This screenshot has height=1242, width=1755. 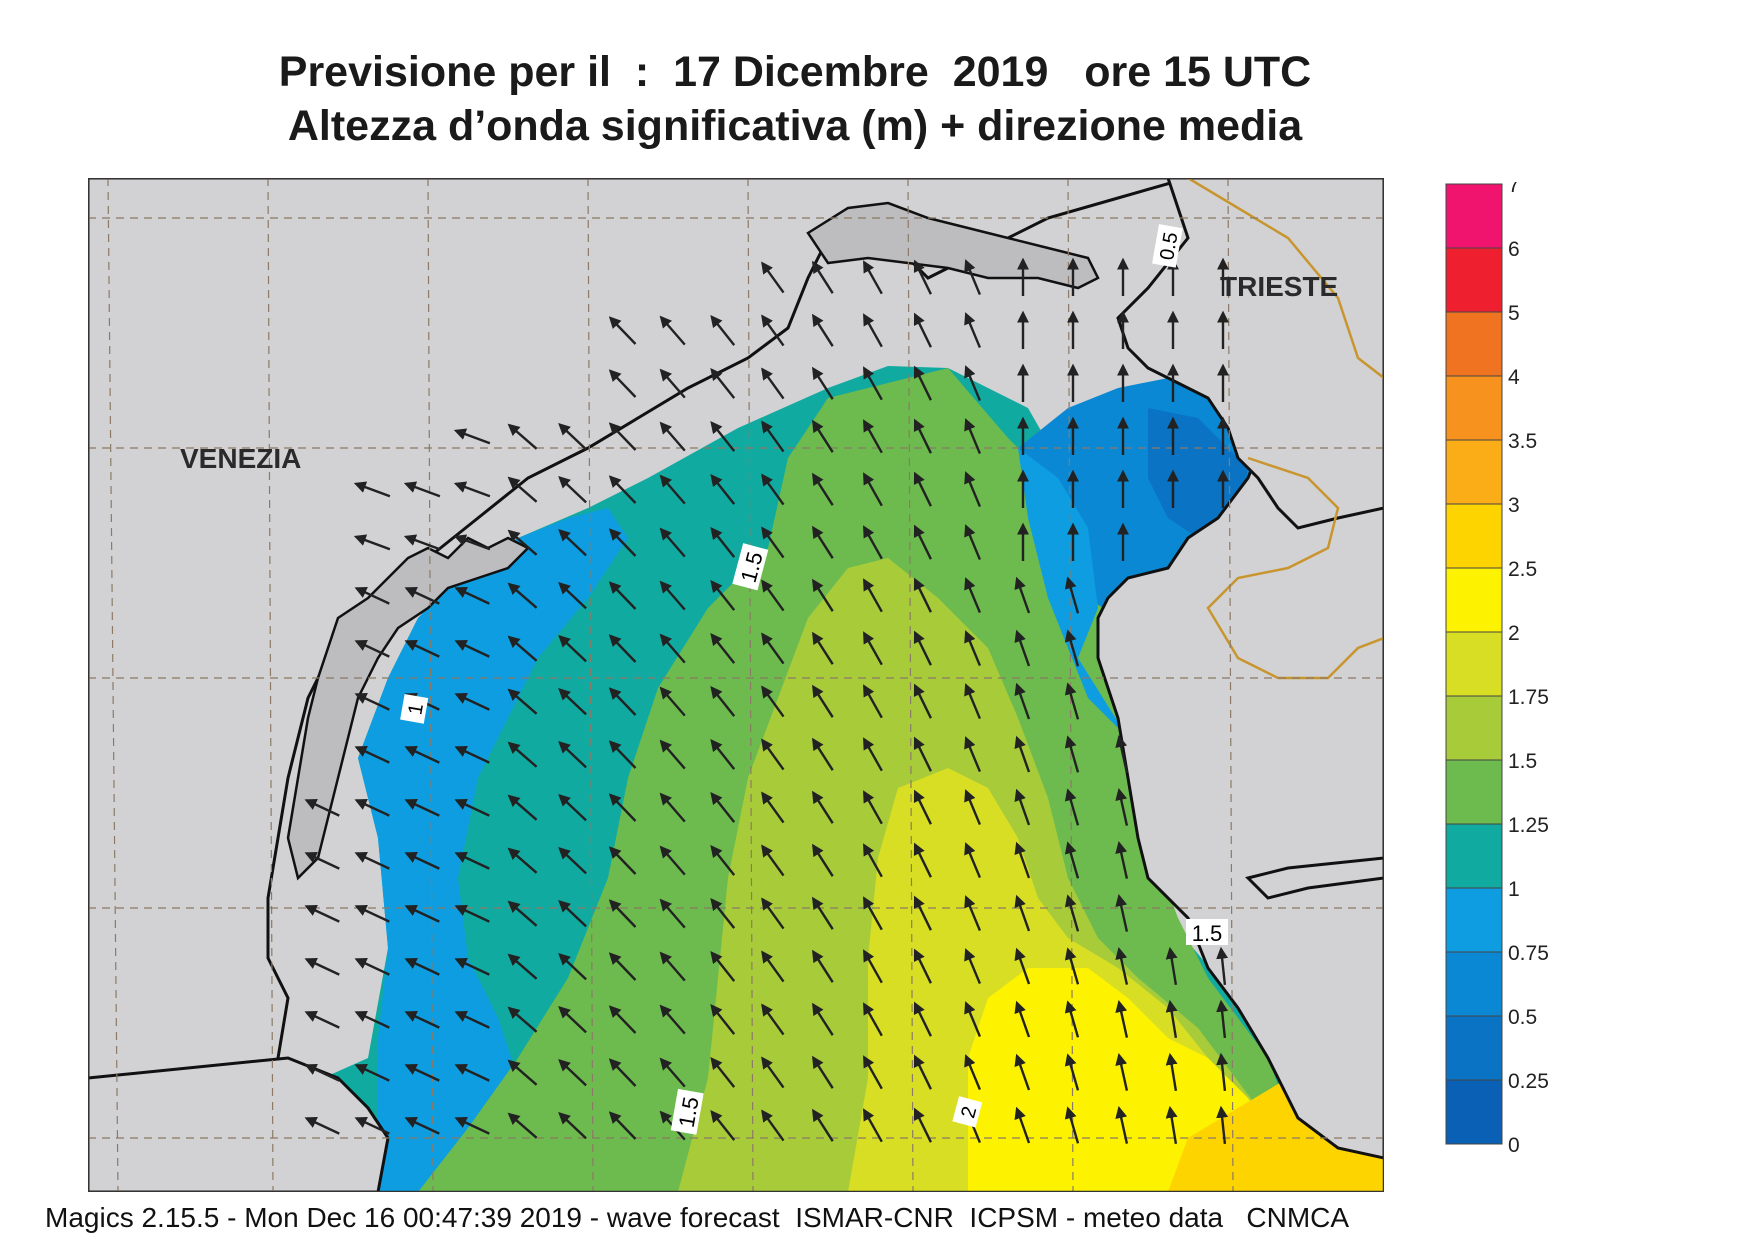 What do you see at coordinates (1497, 667) in the screenshot?
I see `wave-height-colorbar: 7 6 5 4 3.5 3 2.5 2 1.75 1.5 1.25 1 0.75 0.5 0.25 0` at bounding box center [1497, 667].